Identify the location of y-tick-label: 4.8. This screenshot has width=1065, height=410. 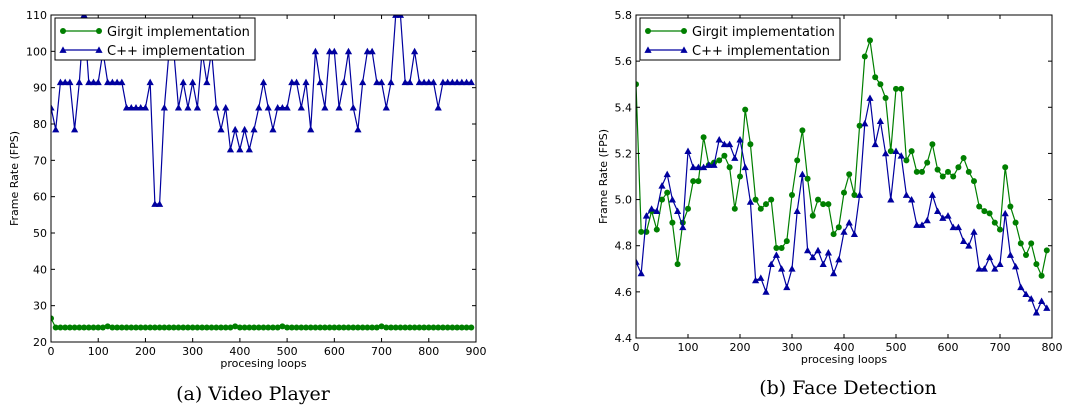
(624, 246).